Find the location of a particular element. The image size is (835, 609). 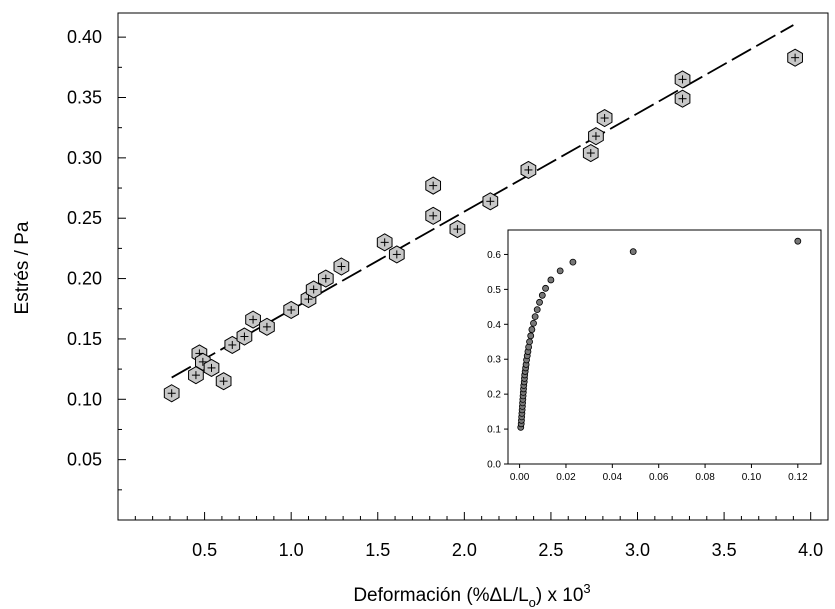

inset-y-tick-label: 0.5 is located at coordinates (494, 290).